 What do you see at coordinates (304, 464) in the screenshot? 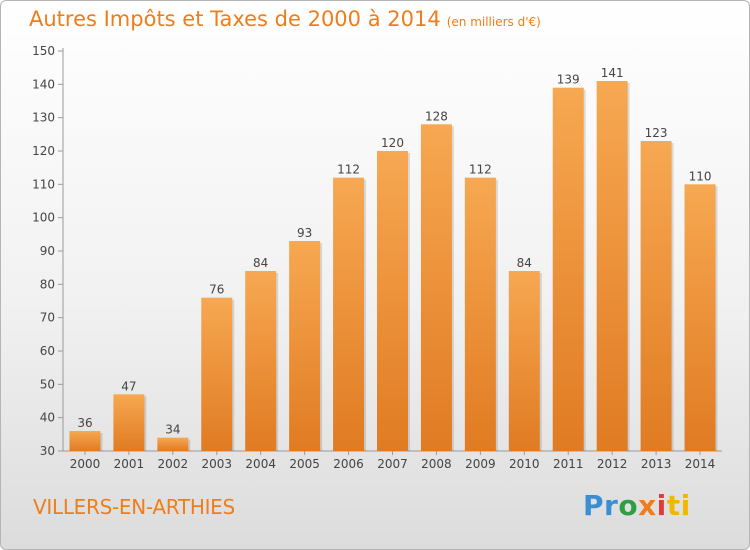
I see `x-tick-label: 2005` at bounding box center [304, 464].